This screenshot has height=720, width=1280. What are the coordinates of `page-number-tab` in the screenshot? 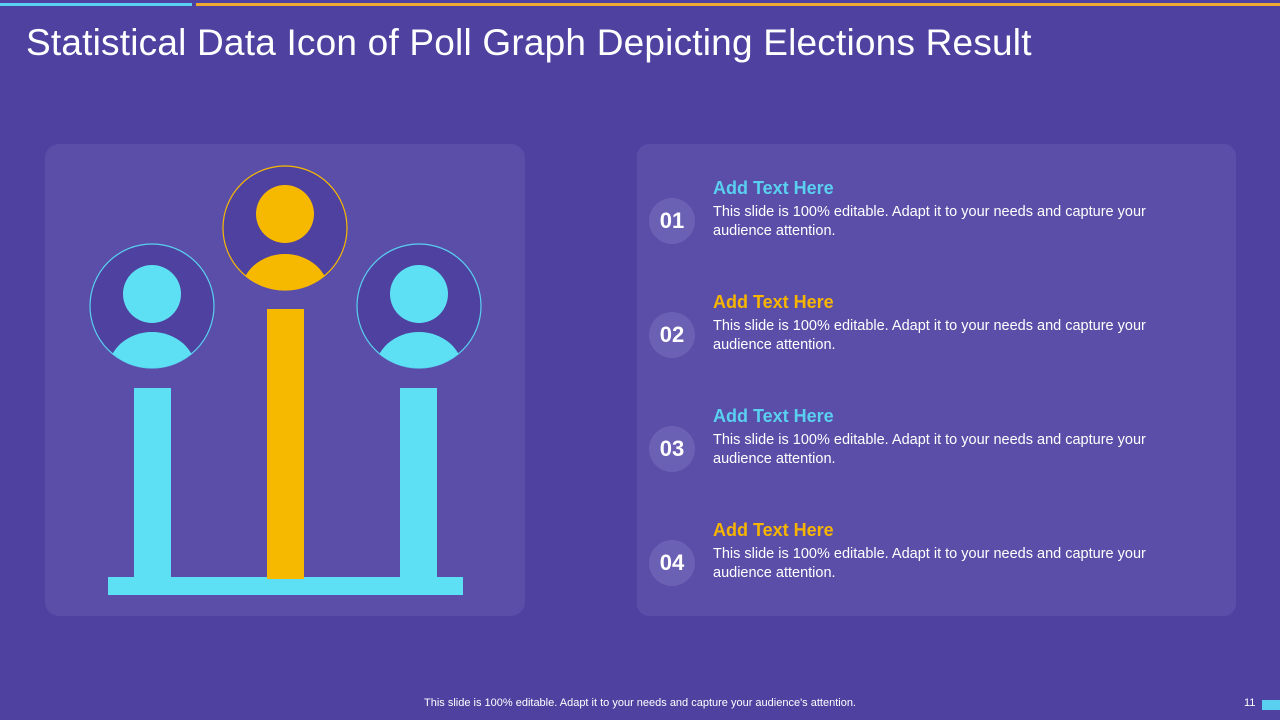 It's located at (1271, 705).